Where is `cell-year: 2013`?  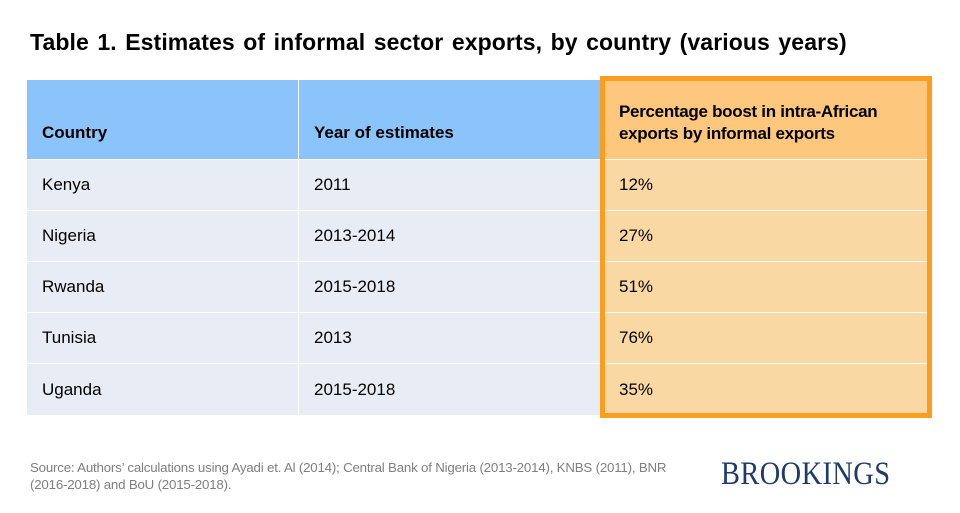
cell-year: 2013 is located at coordinates (450, 338).